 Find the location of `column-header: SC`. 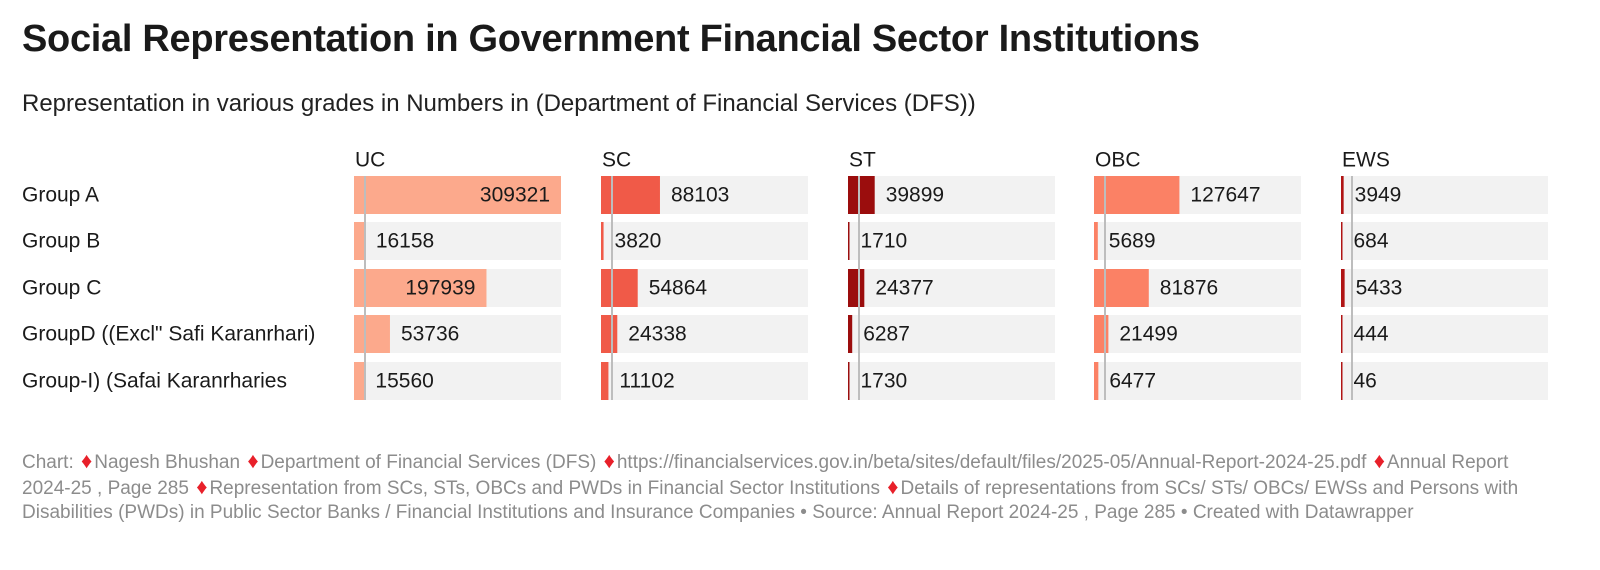

column-header: SC is located at coordinates (616, 160).